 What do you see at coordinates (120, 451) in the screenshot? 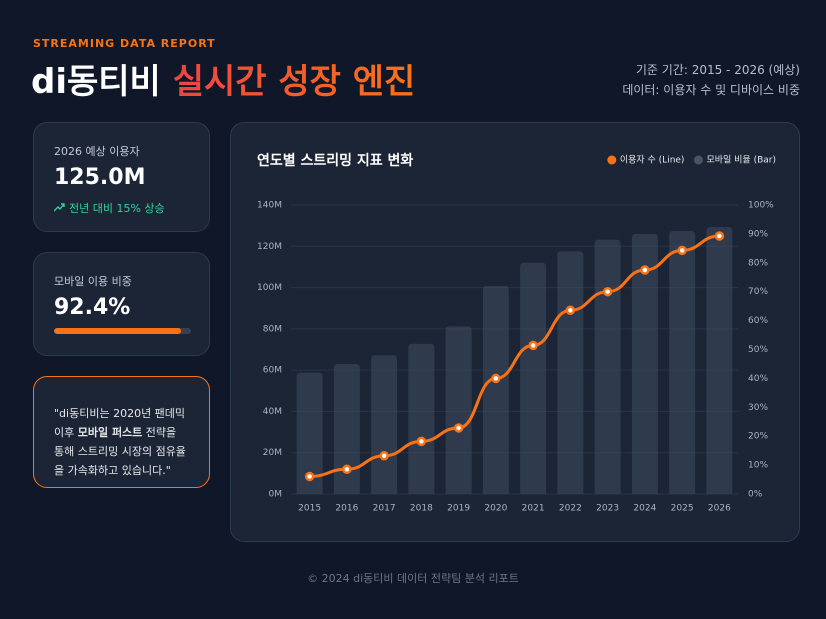
I see `quote-text: 전략을 통해 스트리밍 시장의 점유율을 가속화하고 있습니다."` at bounding box center [120, 451].